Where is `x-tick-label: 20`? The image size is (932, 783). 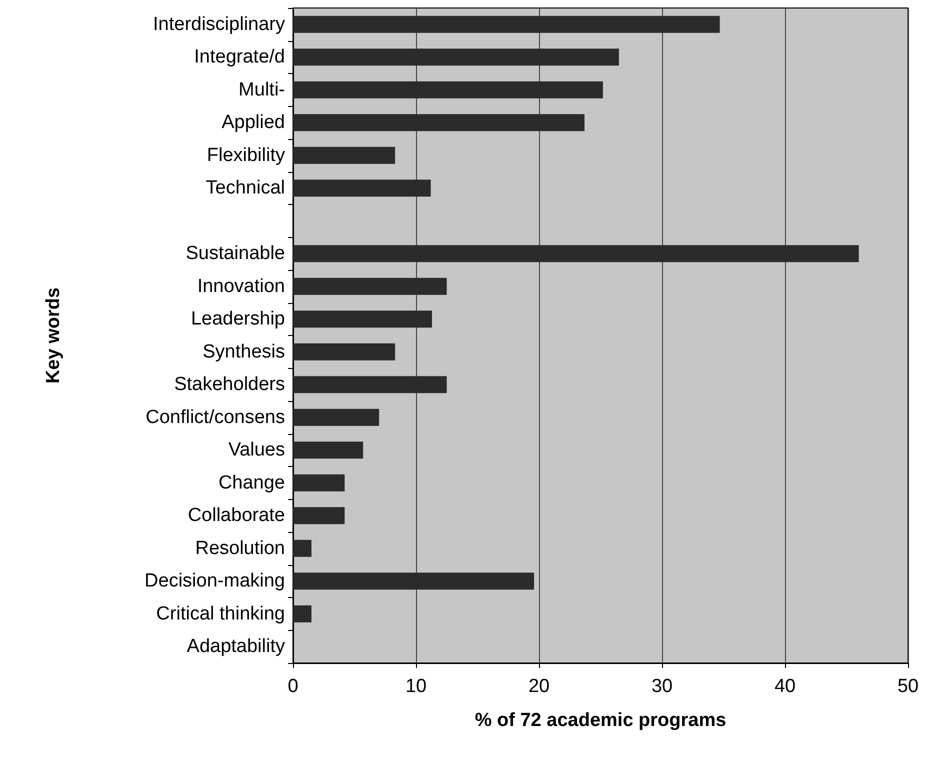 x-tick-label: 20 is located at coordinates (539, 686).